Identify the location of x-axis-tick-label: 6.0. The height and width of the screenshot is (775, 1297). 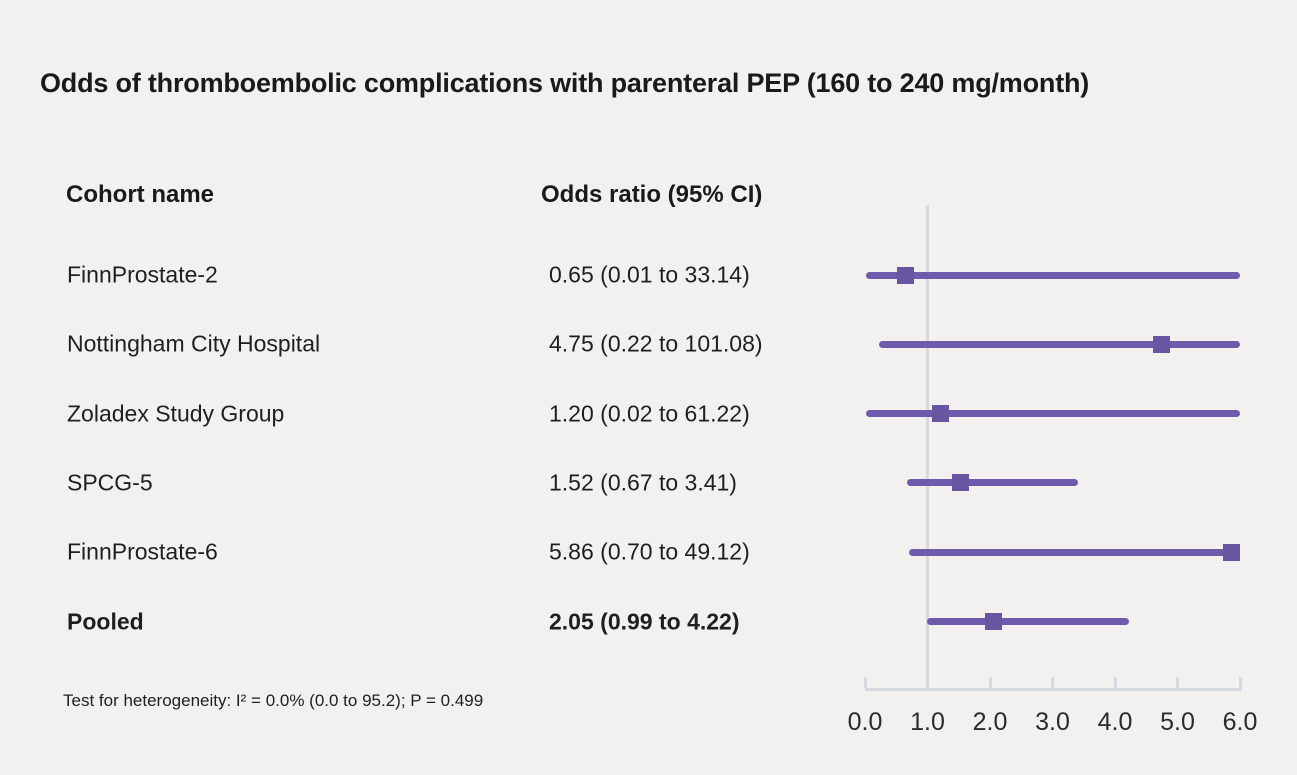
(1240, 722).